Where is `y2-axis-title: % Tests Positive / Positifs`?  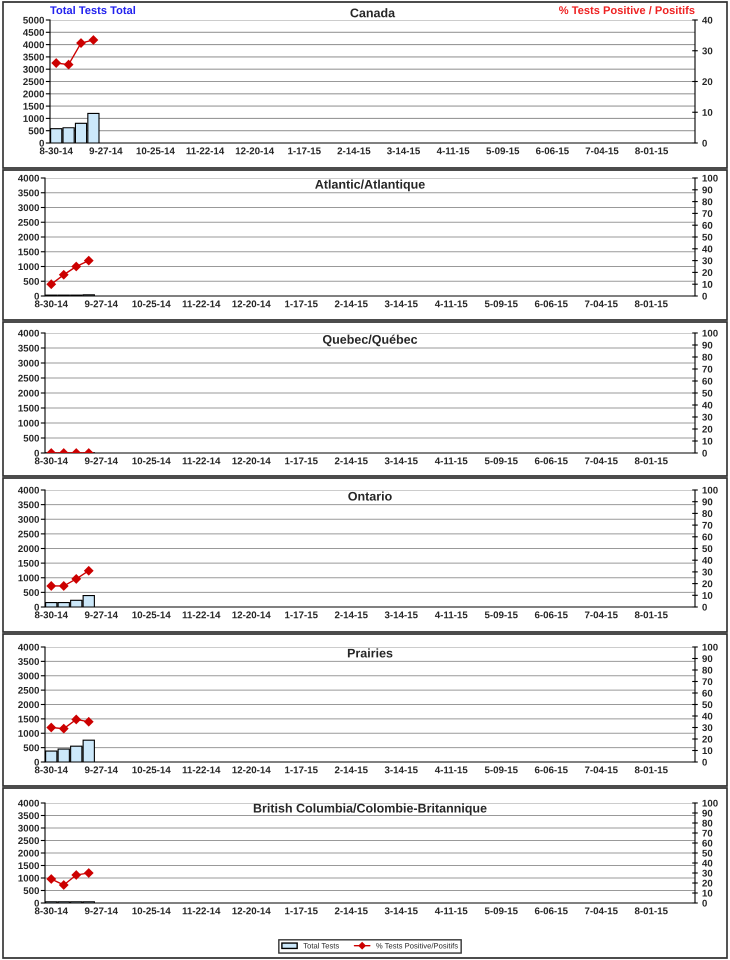
y2-axis-title: % Tests Positive / Positifs is located at coordinates (627, 10).